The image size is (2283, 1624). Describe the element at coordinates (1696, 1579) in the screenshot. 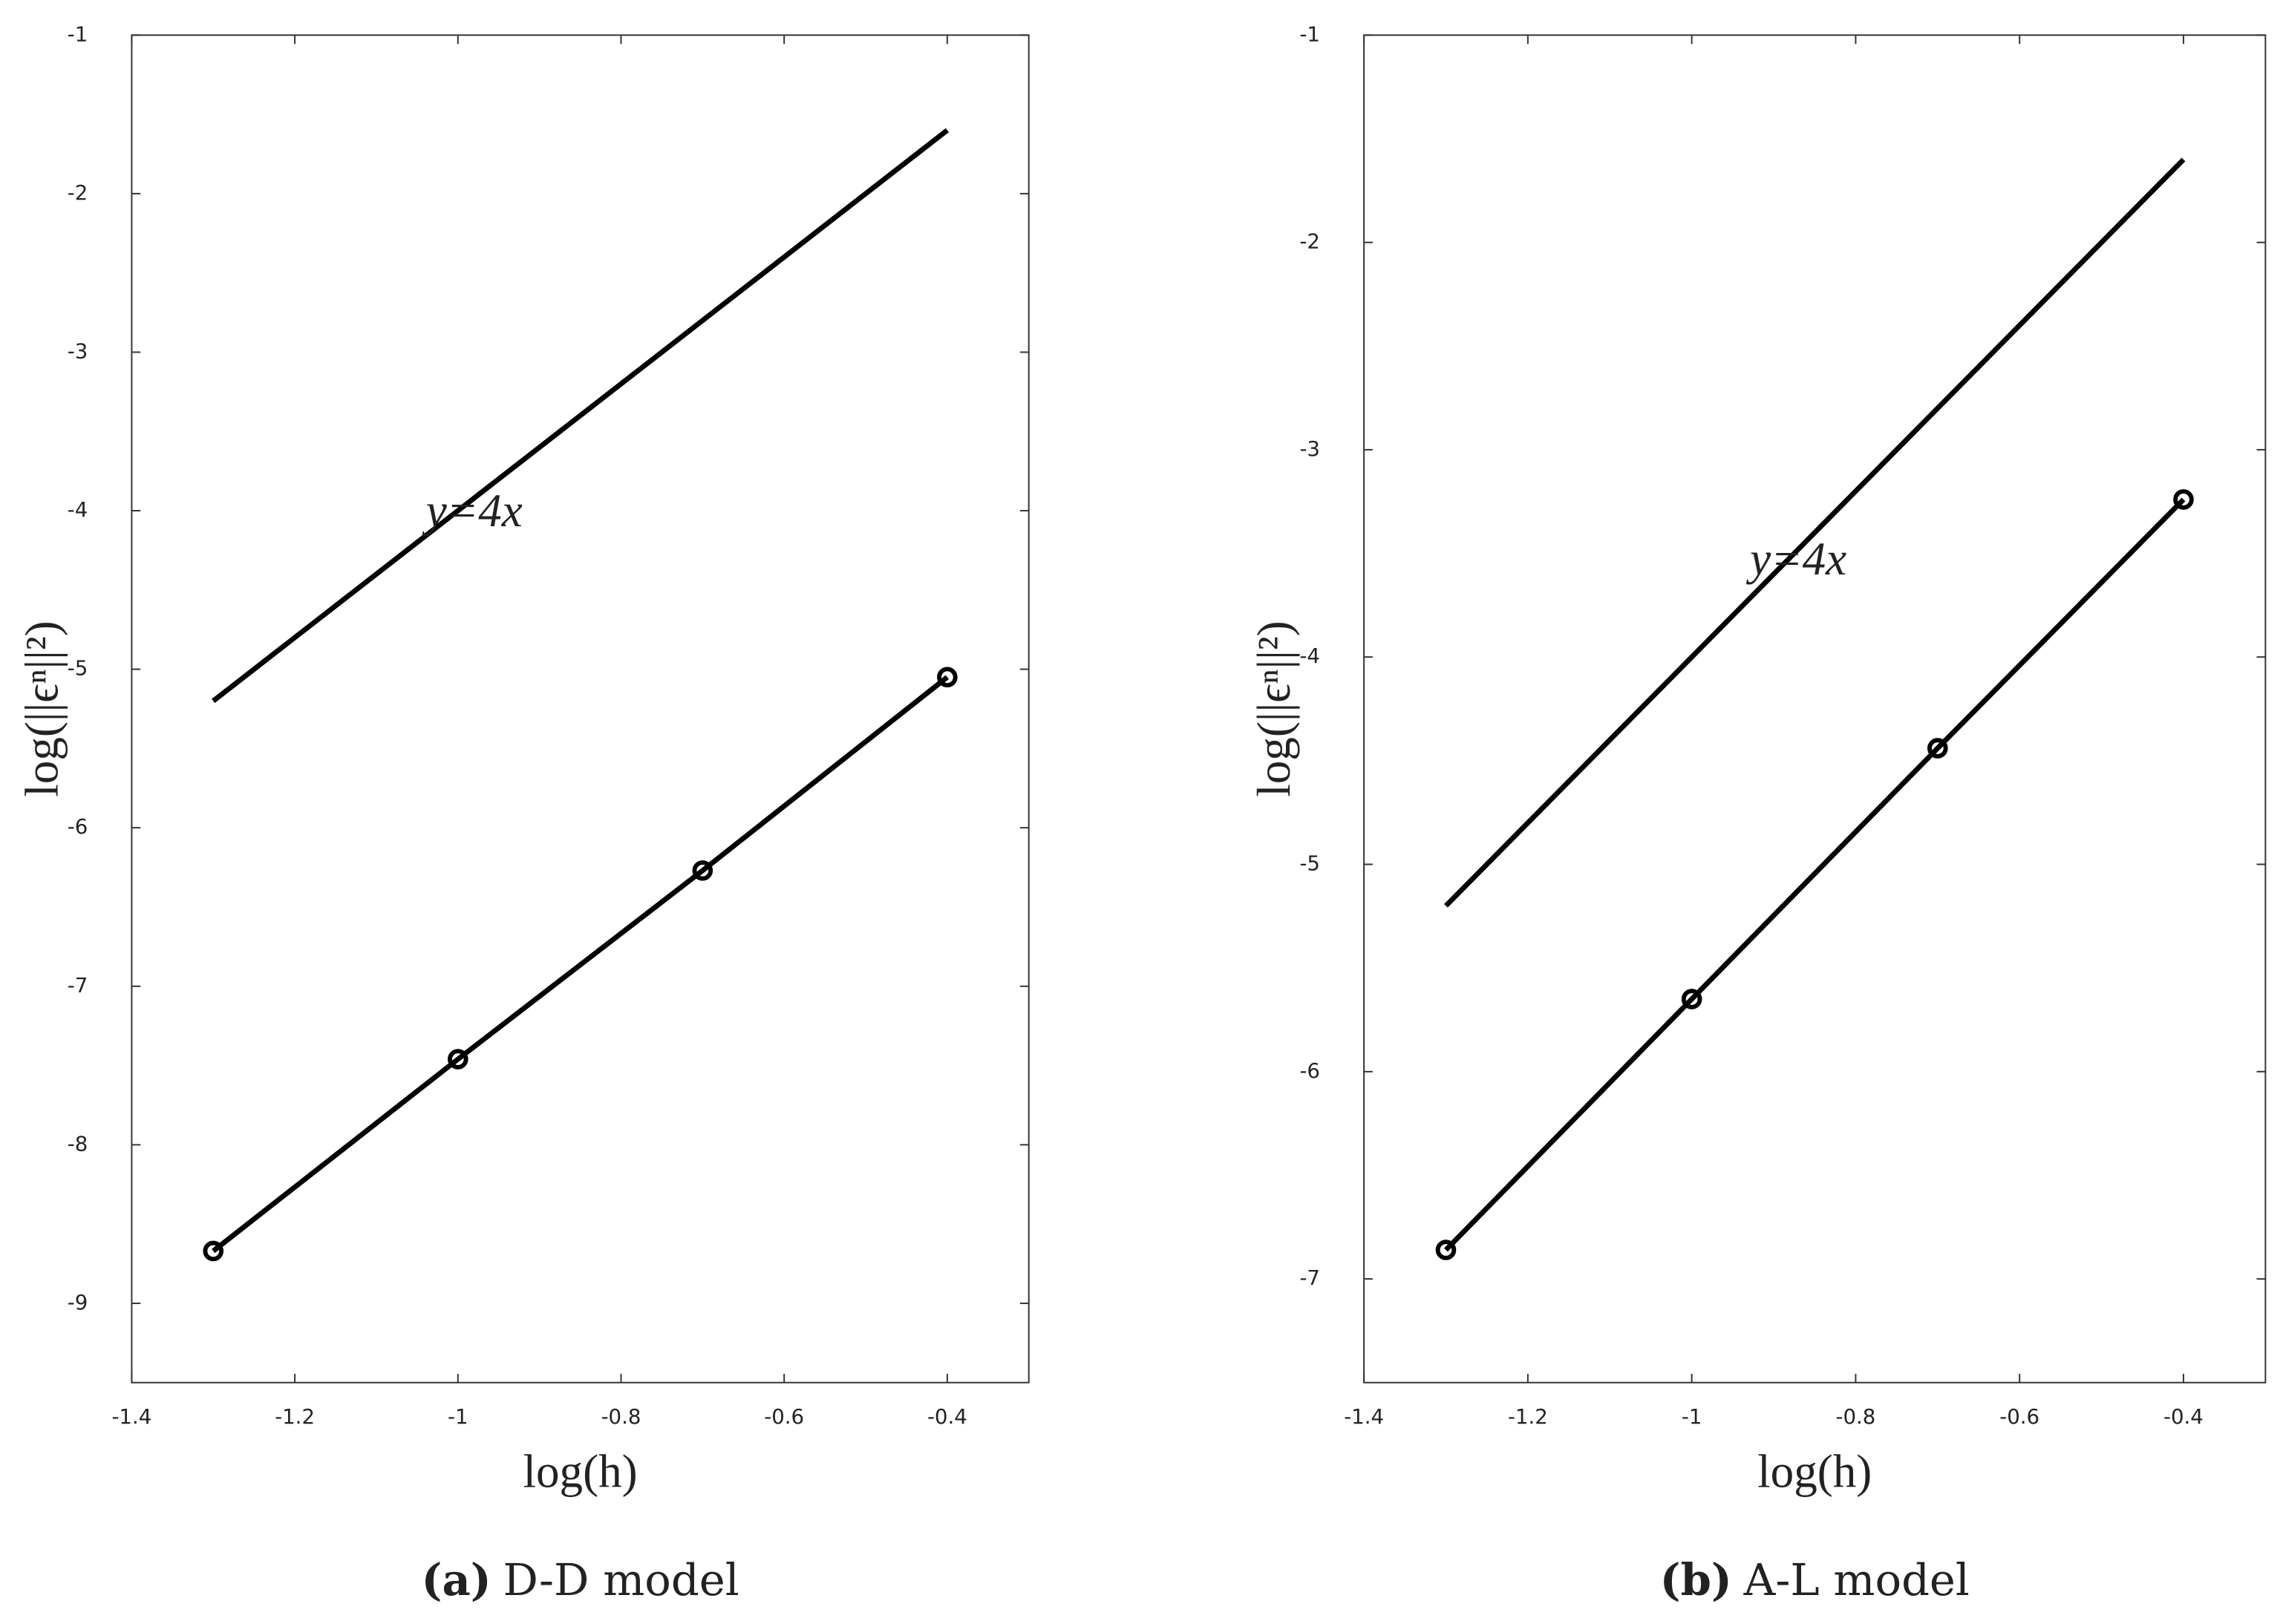

I see `caption-label: (b)` at that location.